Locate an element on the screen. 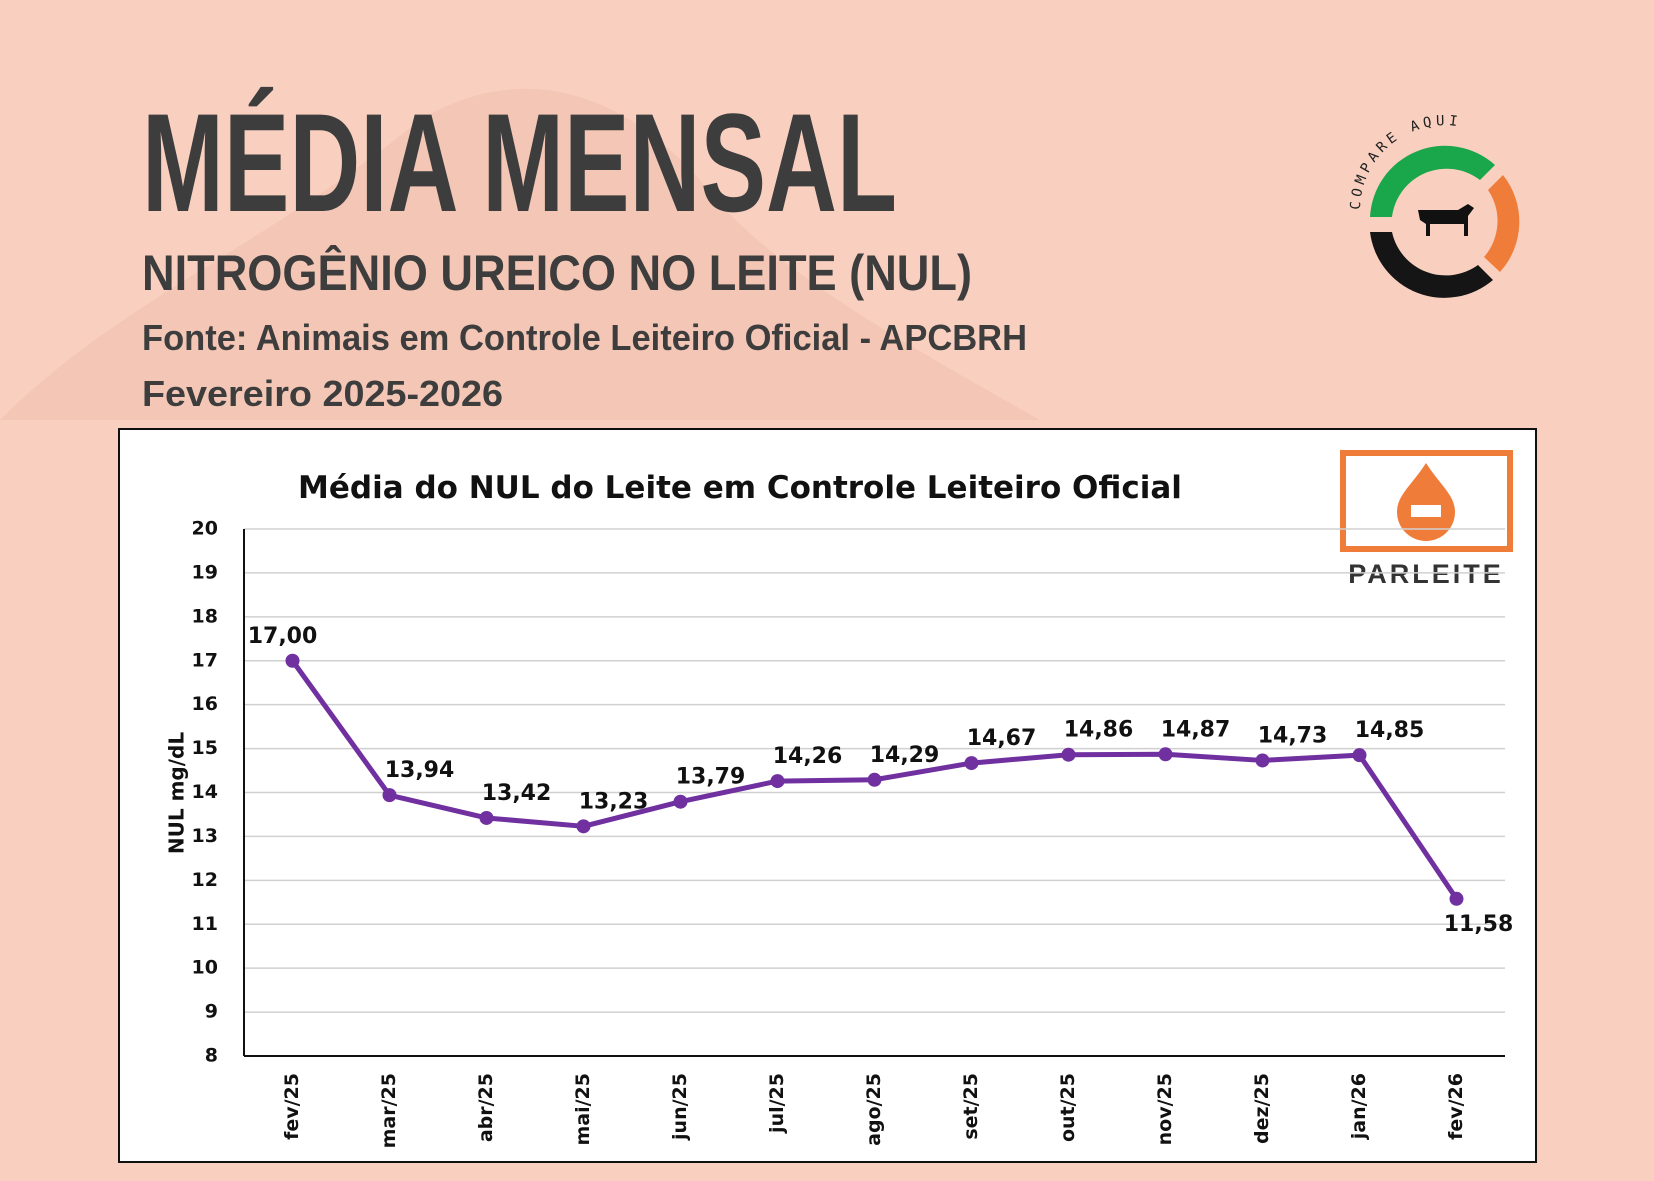 The height and width of the screenshot is (1181, 1654). y-tick-label: 17 is located at coordinates (205, 660).